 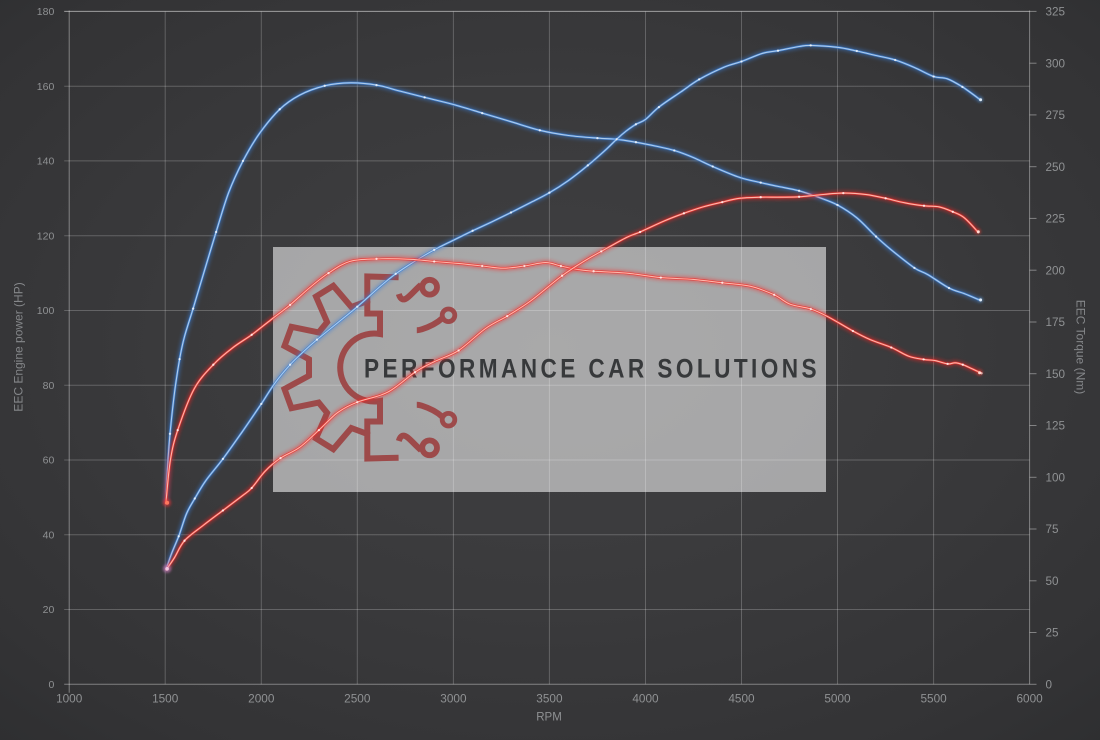 What do you see at coordinates (1029, 698) in the screenshot?
I see `svg-text: 6000` at bounding box center [1029, 698].